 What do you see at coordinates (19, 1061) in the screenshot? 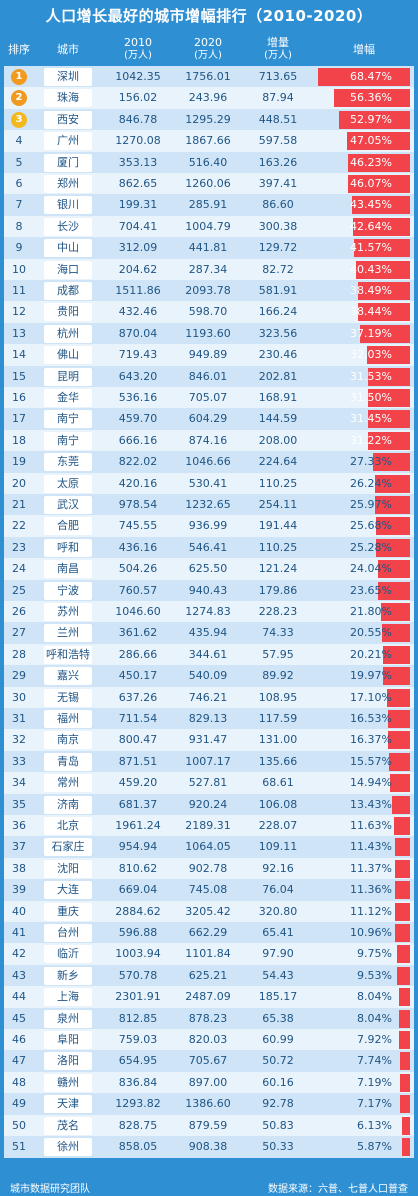
I see `rank-cell: 47` at bounding box center [19, 1061].